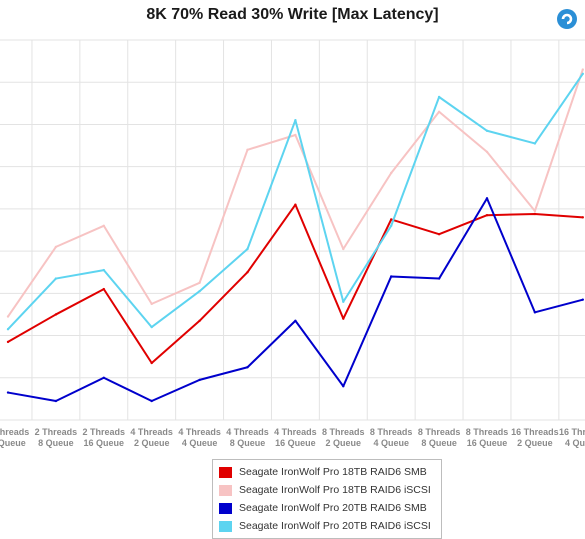 This screenshot has width=585, height=539. What do you see at coordinates (292, 14) in the screenshot?
I see `chart-title: 8K 70% Read 30% Write [Max Latency]` at bounding box center [292, 14].